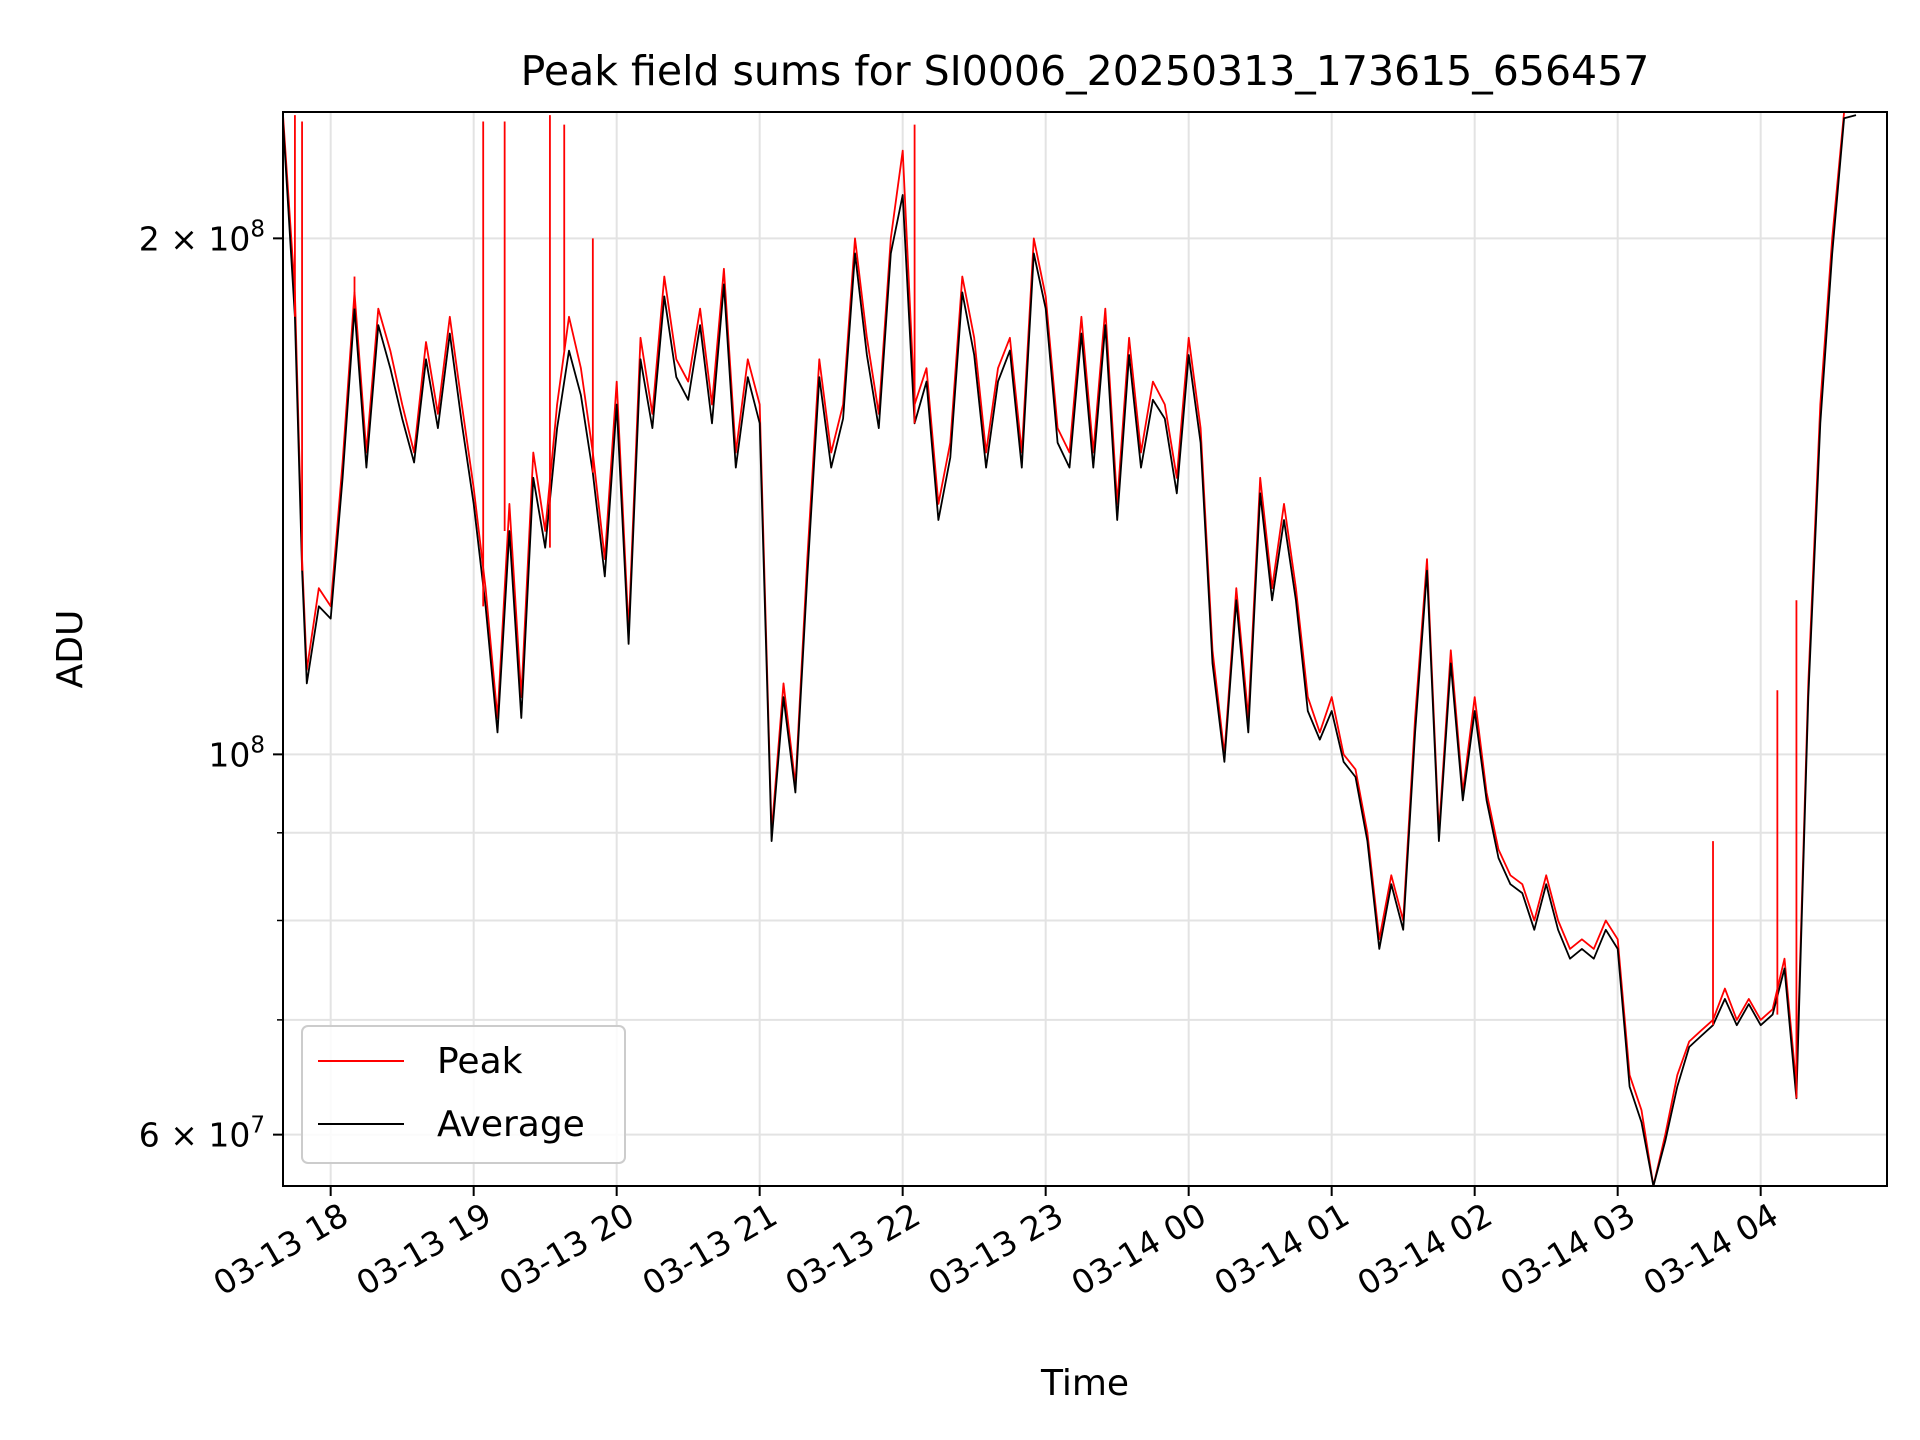 The width and height of the screenshot is (1920, 1440). What do you see at coordinates (281, 1249) in the screenshot?
I see `x-tick-label: 03-13 18` at bounding box center [281, 1249].